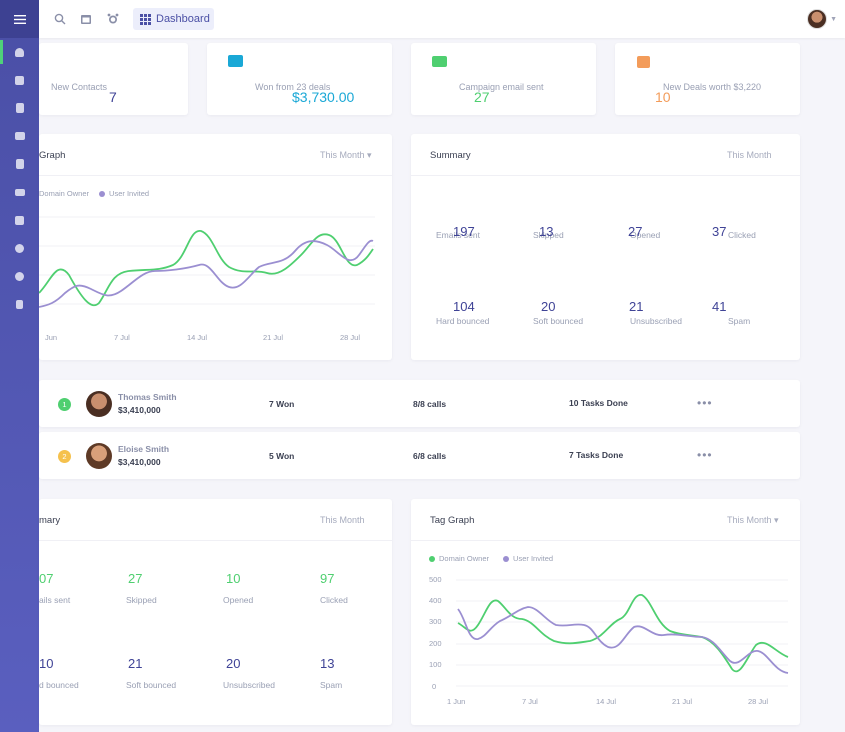 Image resolution: width=845 pixels, height=732 pixels. I want to click on summary-label: Skipped, so click(141, 600).